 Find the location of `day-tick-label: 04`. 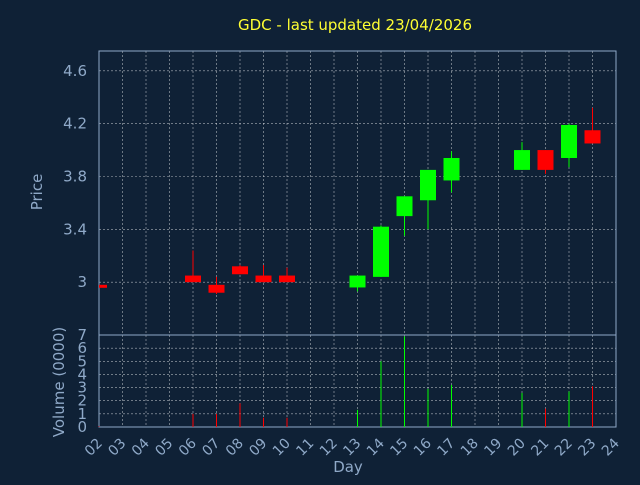

day-tick-label: 04 is located at coordinates (141, 447).